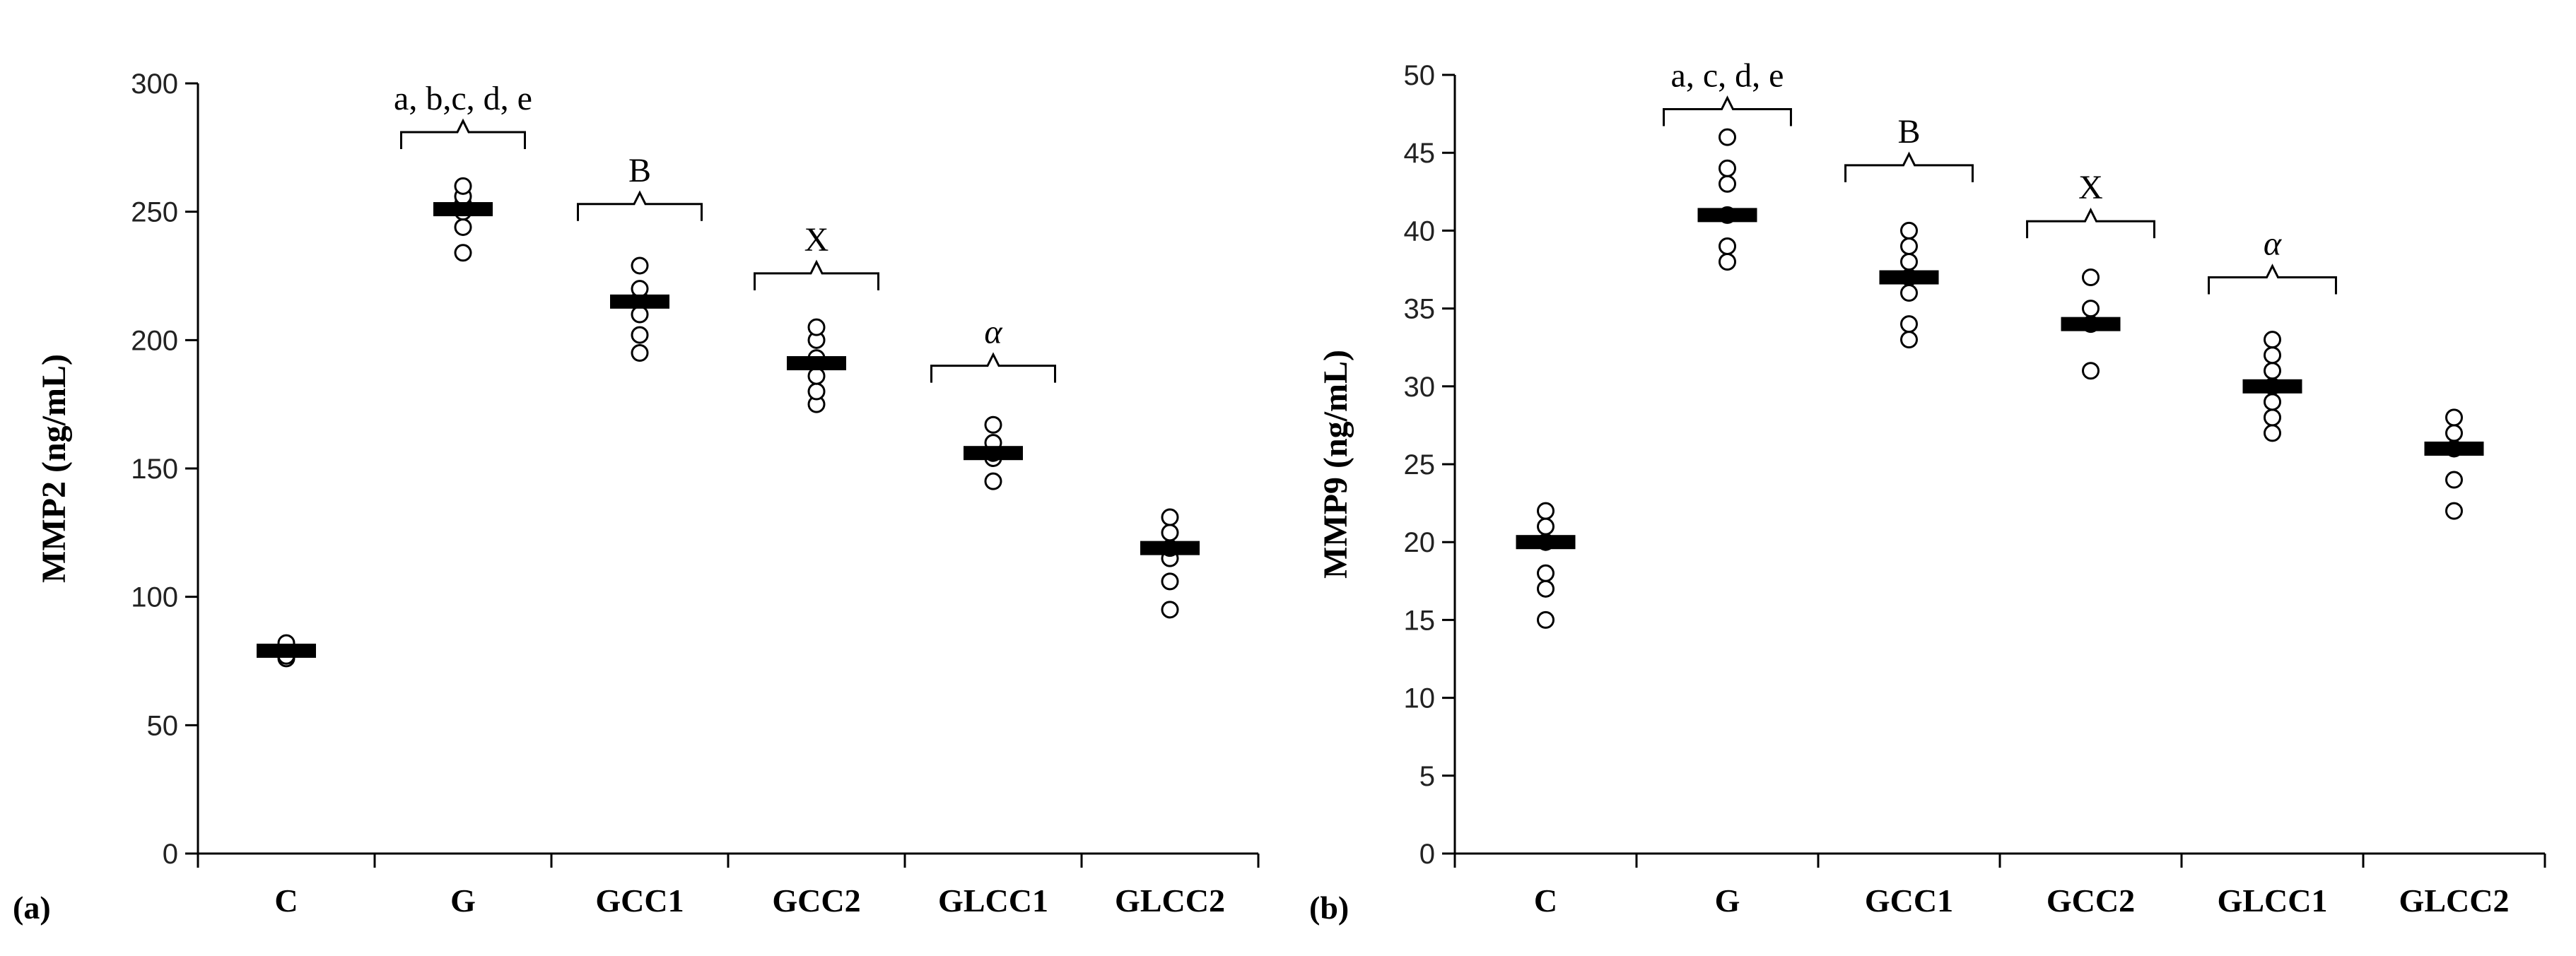 The image size is (2576, 956). Describe the element at coordinates (1420, 542) in the screenshot. I see `y-tick-label: 20` at that location.